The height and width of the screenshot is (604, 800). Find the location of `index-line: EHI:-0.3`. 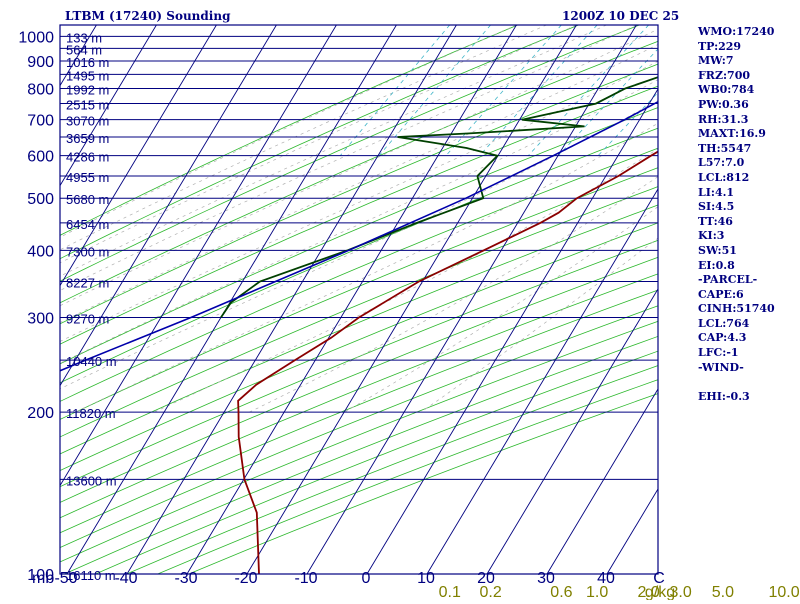

index-line: EHI:-0.3 is located at coordinates (736, 397).